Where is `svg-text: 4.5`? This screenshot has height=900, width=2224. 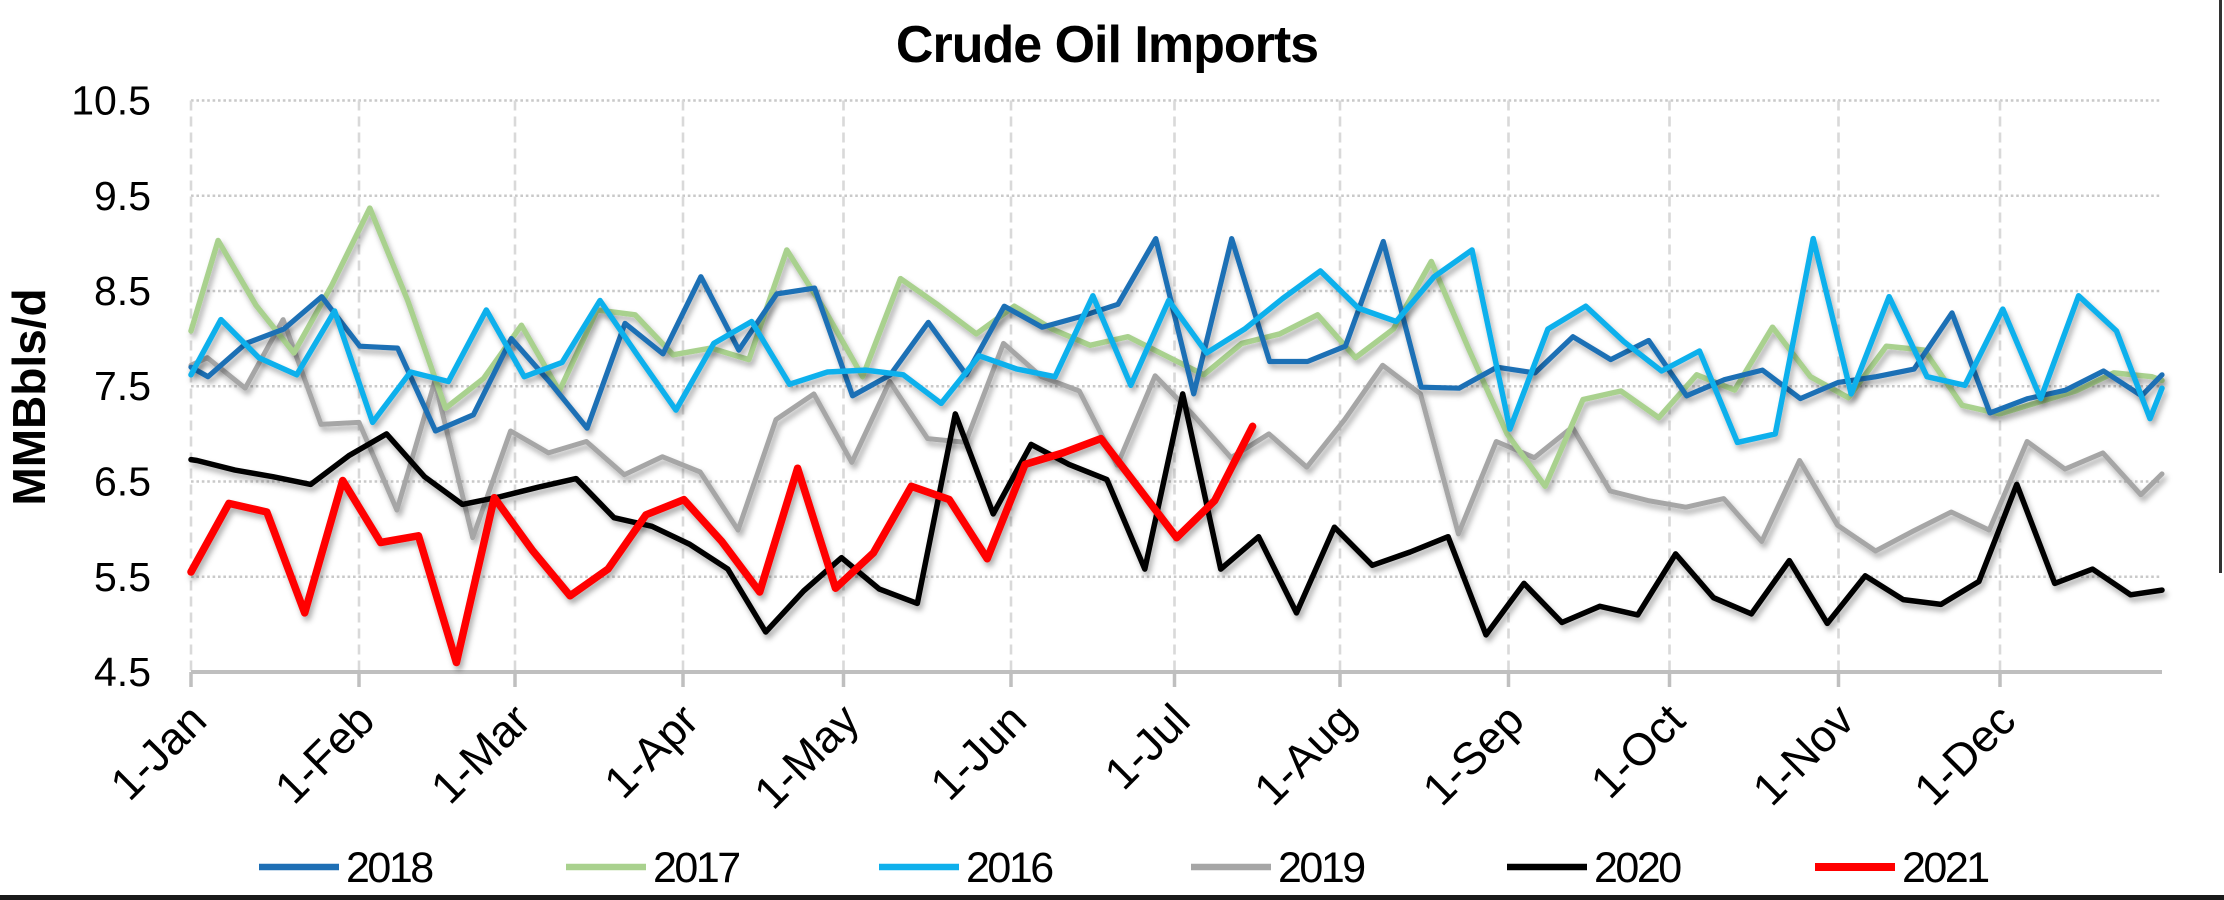 svg-text: 4.5 is located at coordinates (122, 672).